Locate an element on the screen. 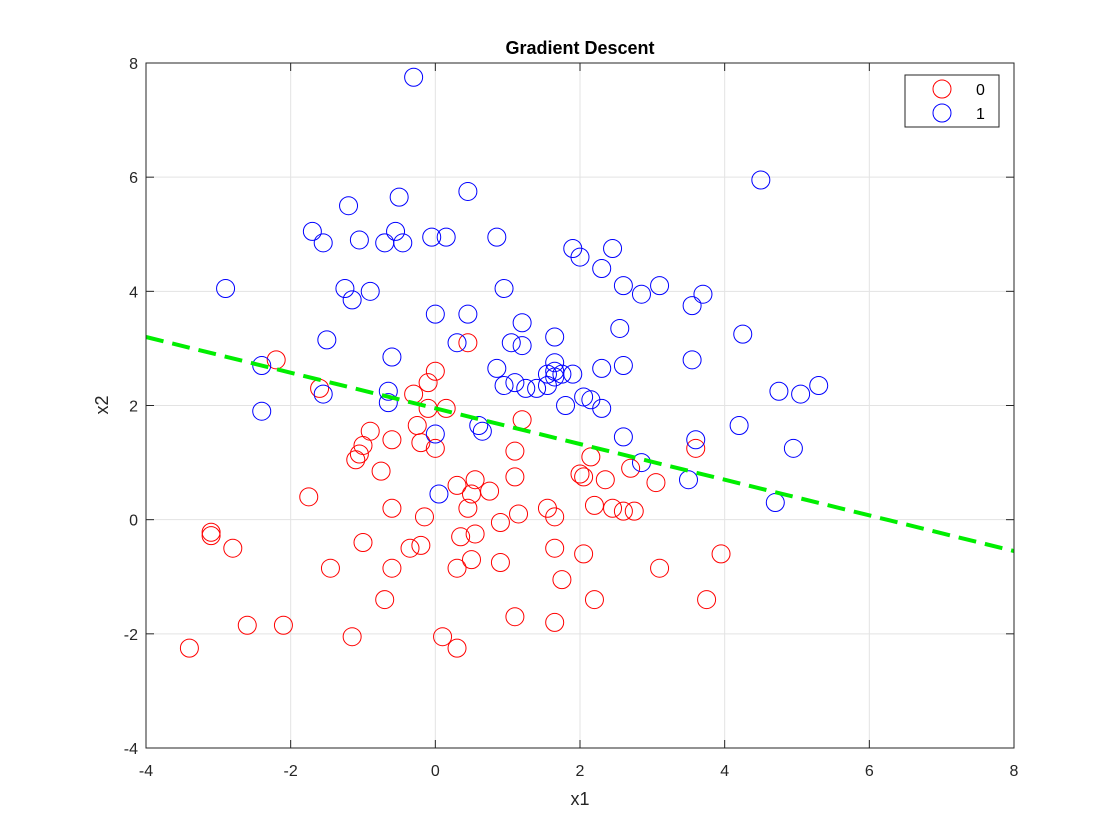  y-tick-label: -4 is located at coordinates (131, 749).